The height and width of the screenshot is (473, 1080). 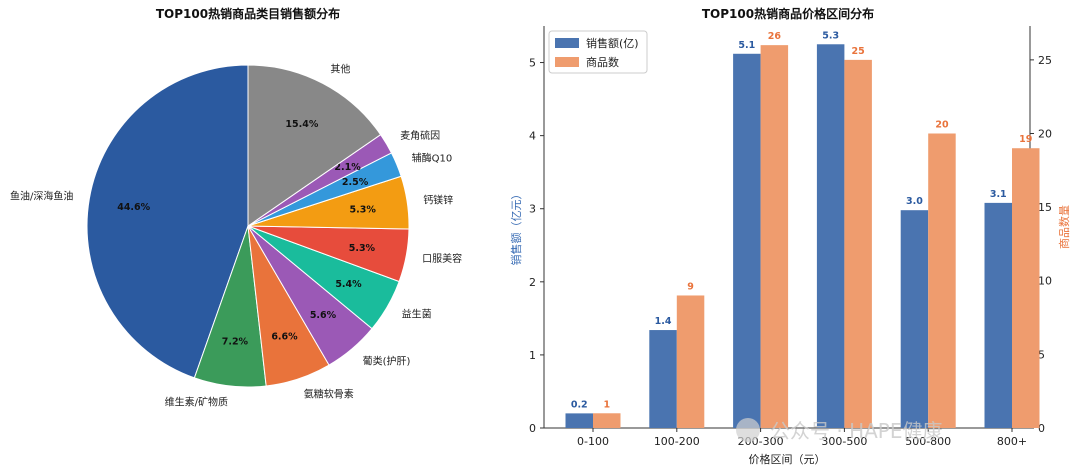 What do you see at coordinates (677, 441) in the screenshot?
I see `x-tick-label: 100-200` at bounding box center [677, 441].